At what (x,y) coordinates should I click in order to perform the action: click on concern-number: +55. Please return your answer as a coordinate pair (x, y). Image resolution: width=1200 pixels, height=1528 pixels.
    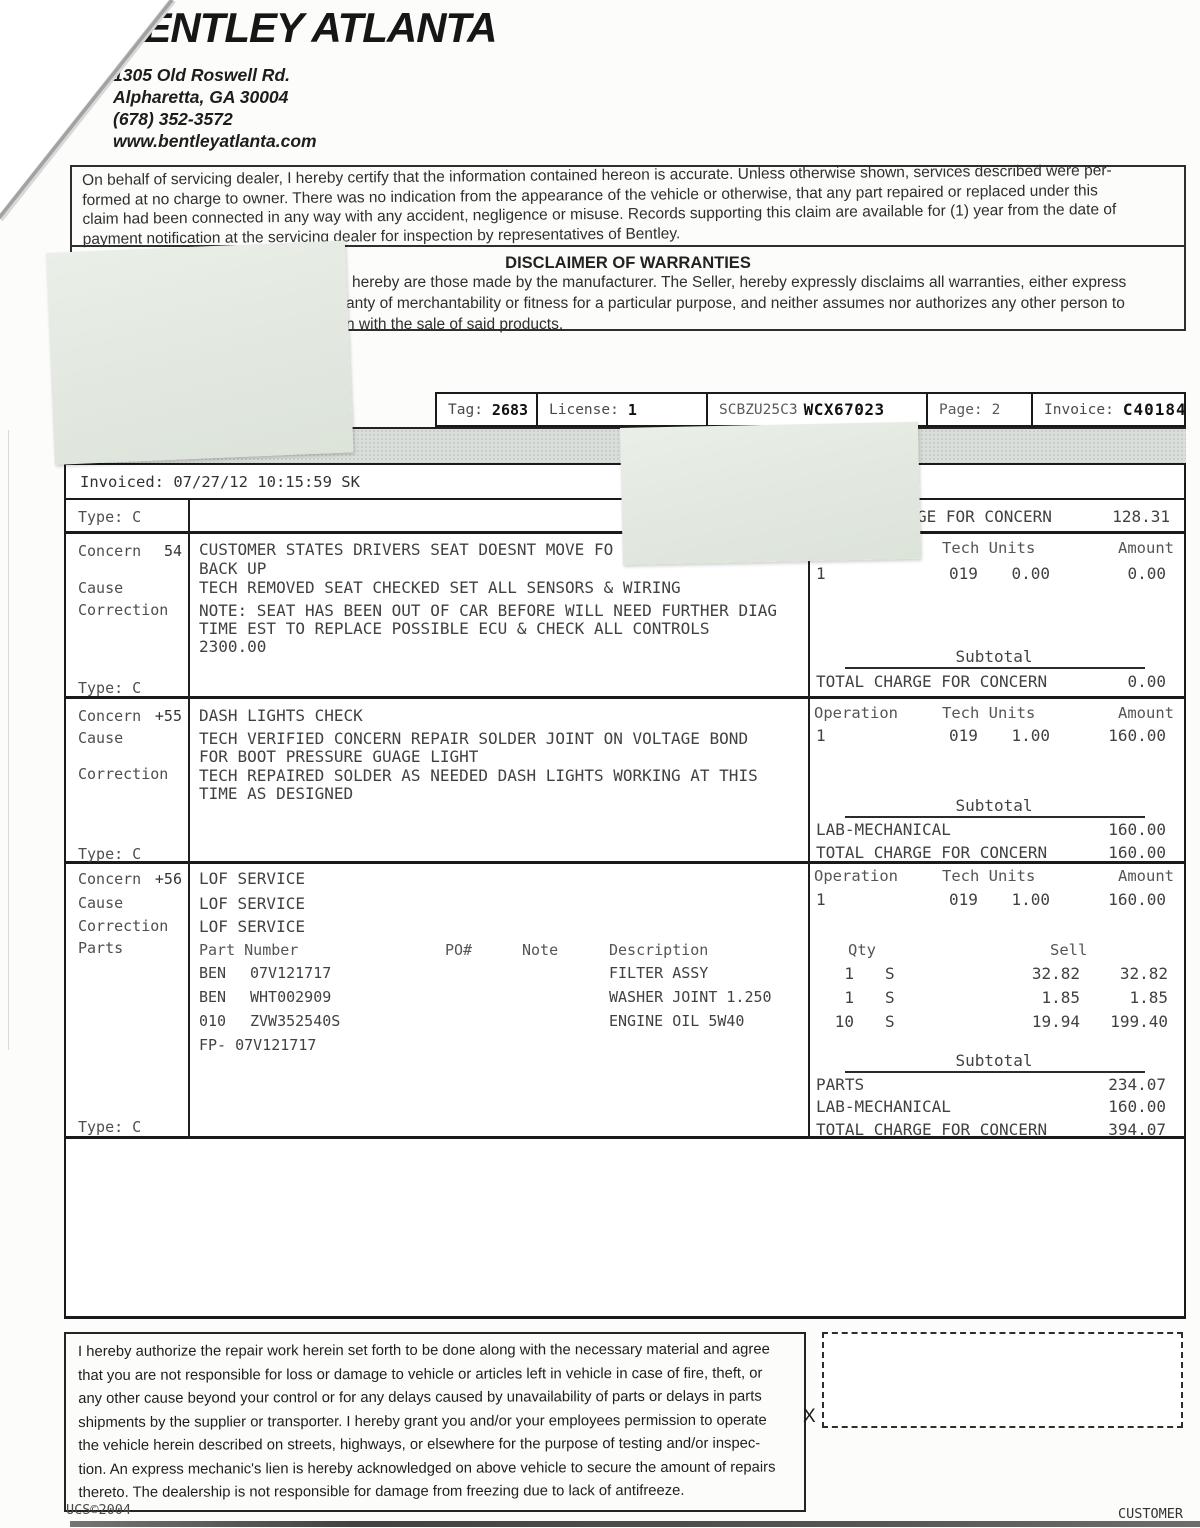
    Looking at the image, I should click on (168, 716).